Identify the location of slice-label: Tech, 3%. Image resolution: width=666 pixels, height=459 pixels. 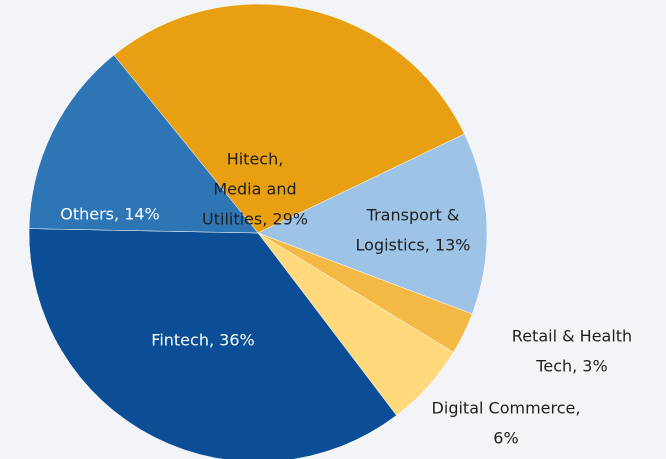
(571, 366).